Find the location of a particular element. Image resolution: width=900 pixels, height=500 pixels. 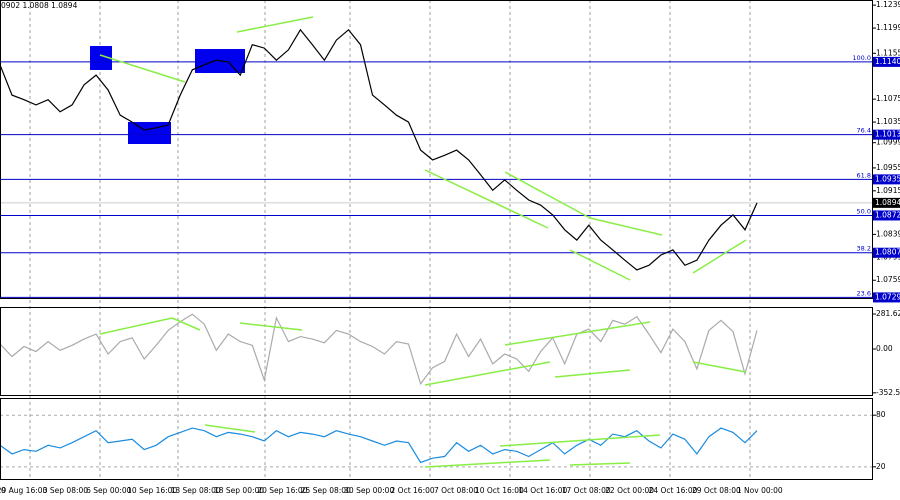

y-tick-label: 1.1035 is located at coordinates (888, 121).